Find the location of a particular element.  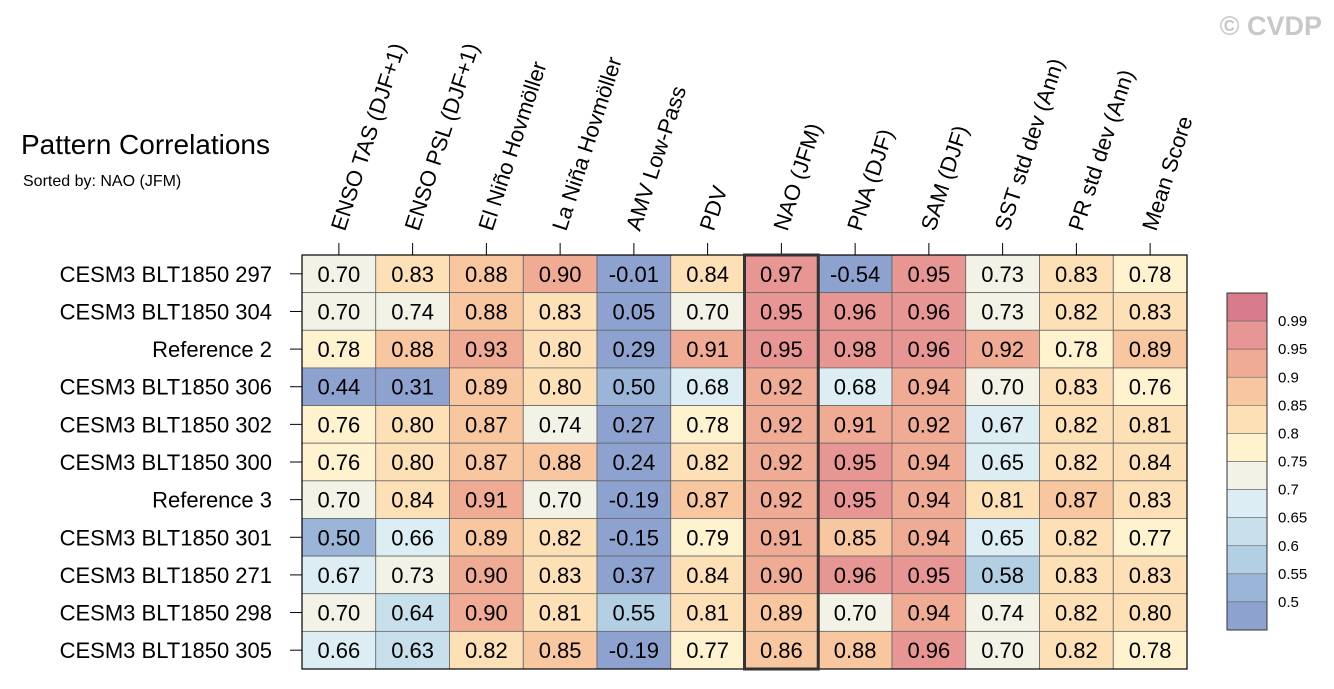

cell-value: 0.86 is located at coordinates (781, 650).